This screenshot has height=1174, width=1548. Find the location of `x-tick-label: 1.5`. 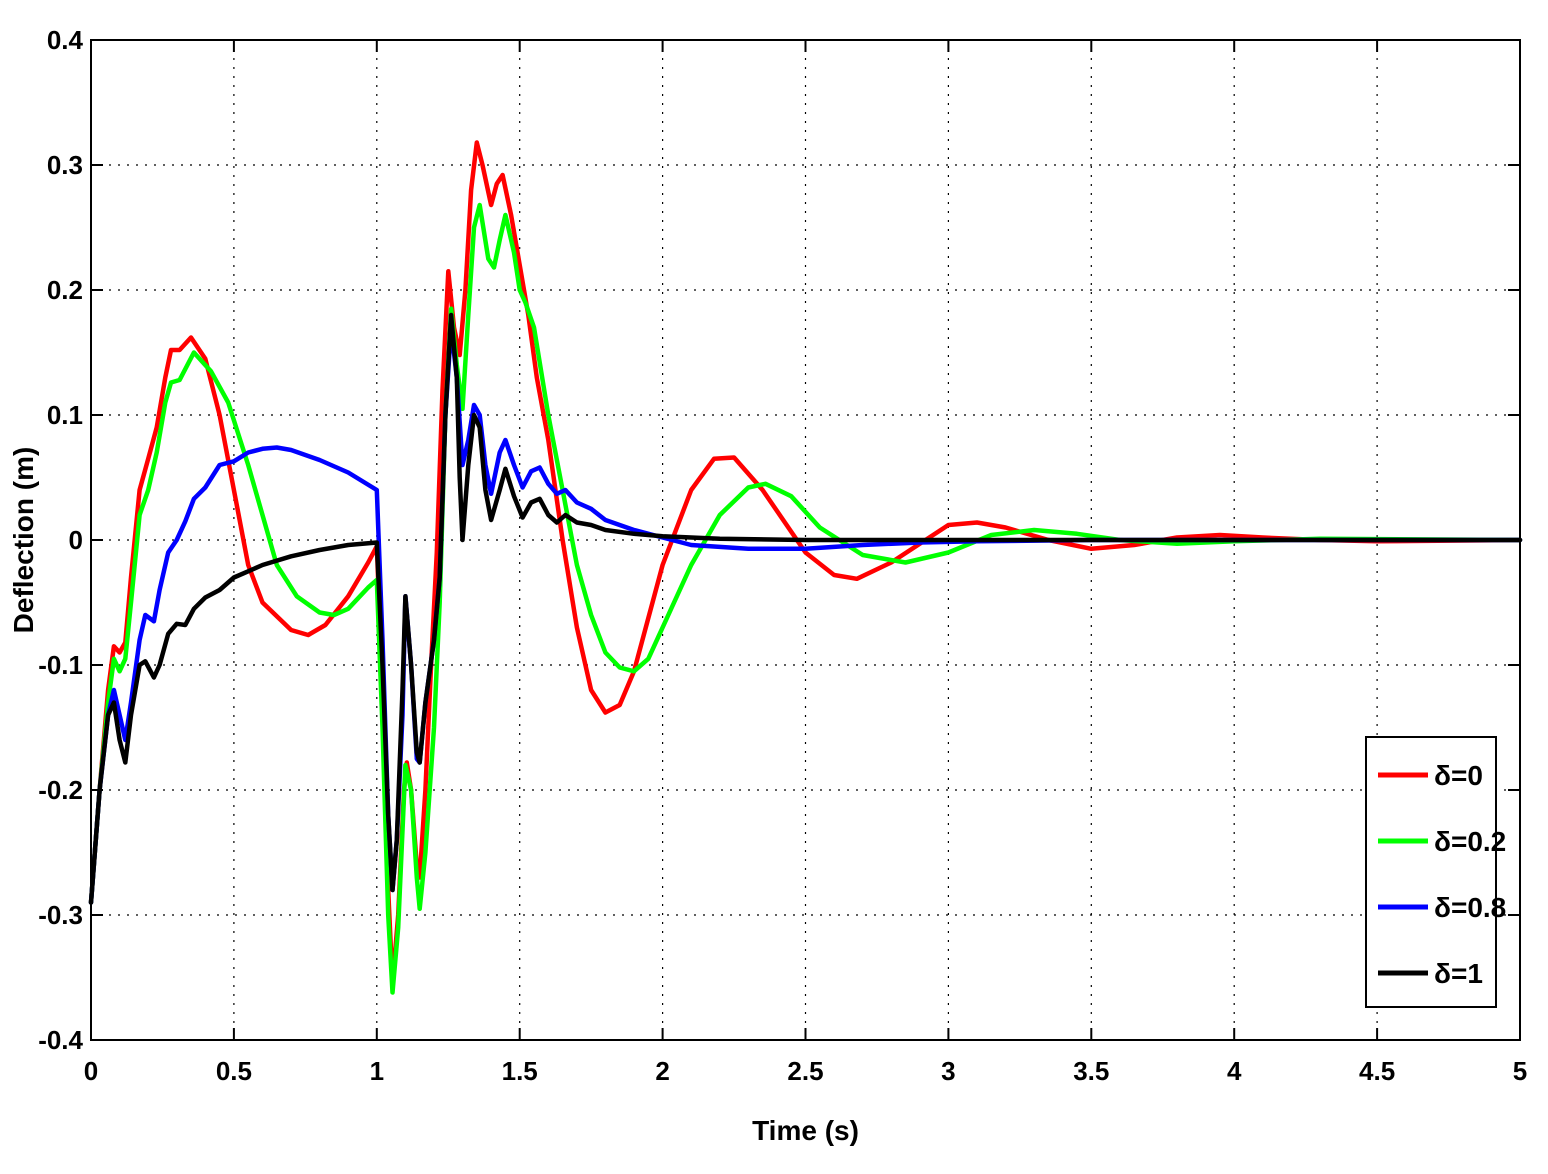

x-tick-label: 1.5 is located at coordinates (520, 1071).